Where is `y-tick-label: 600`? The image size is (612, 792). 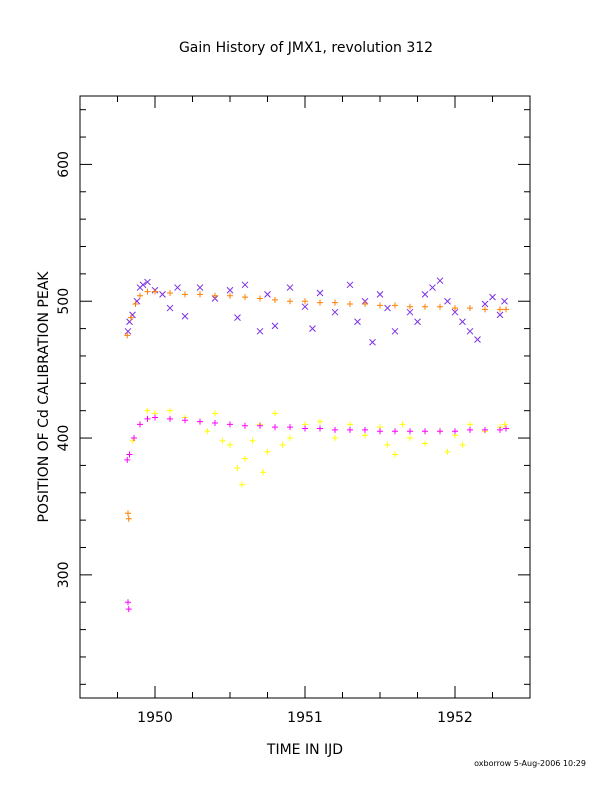
y-tick-label: 600 is located at coordinates (64, 164).